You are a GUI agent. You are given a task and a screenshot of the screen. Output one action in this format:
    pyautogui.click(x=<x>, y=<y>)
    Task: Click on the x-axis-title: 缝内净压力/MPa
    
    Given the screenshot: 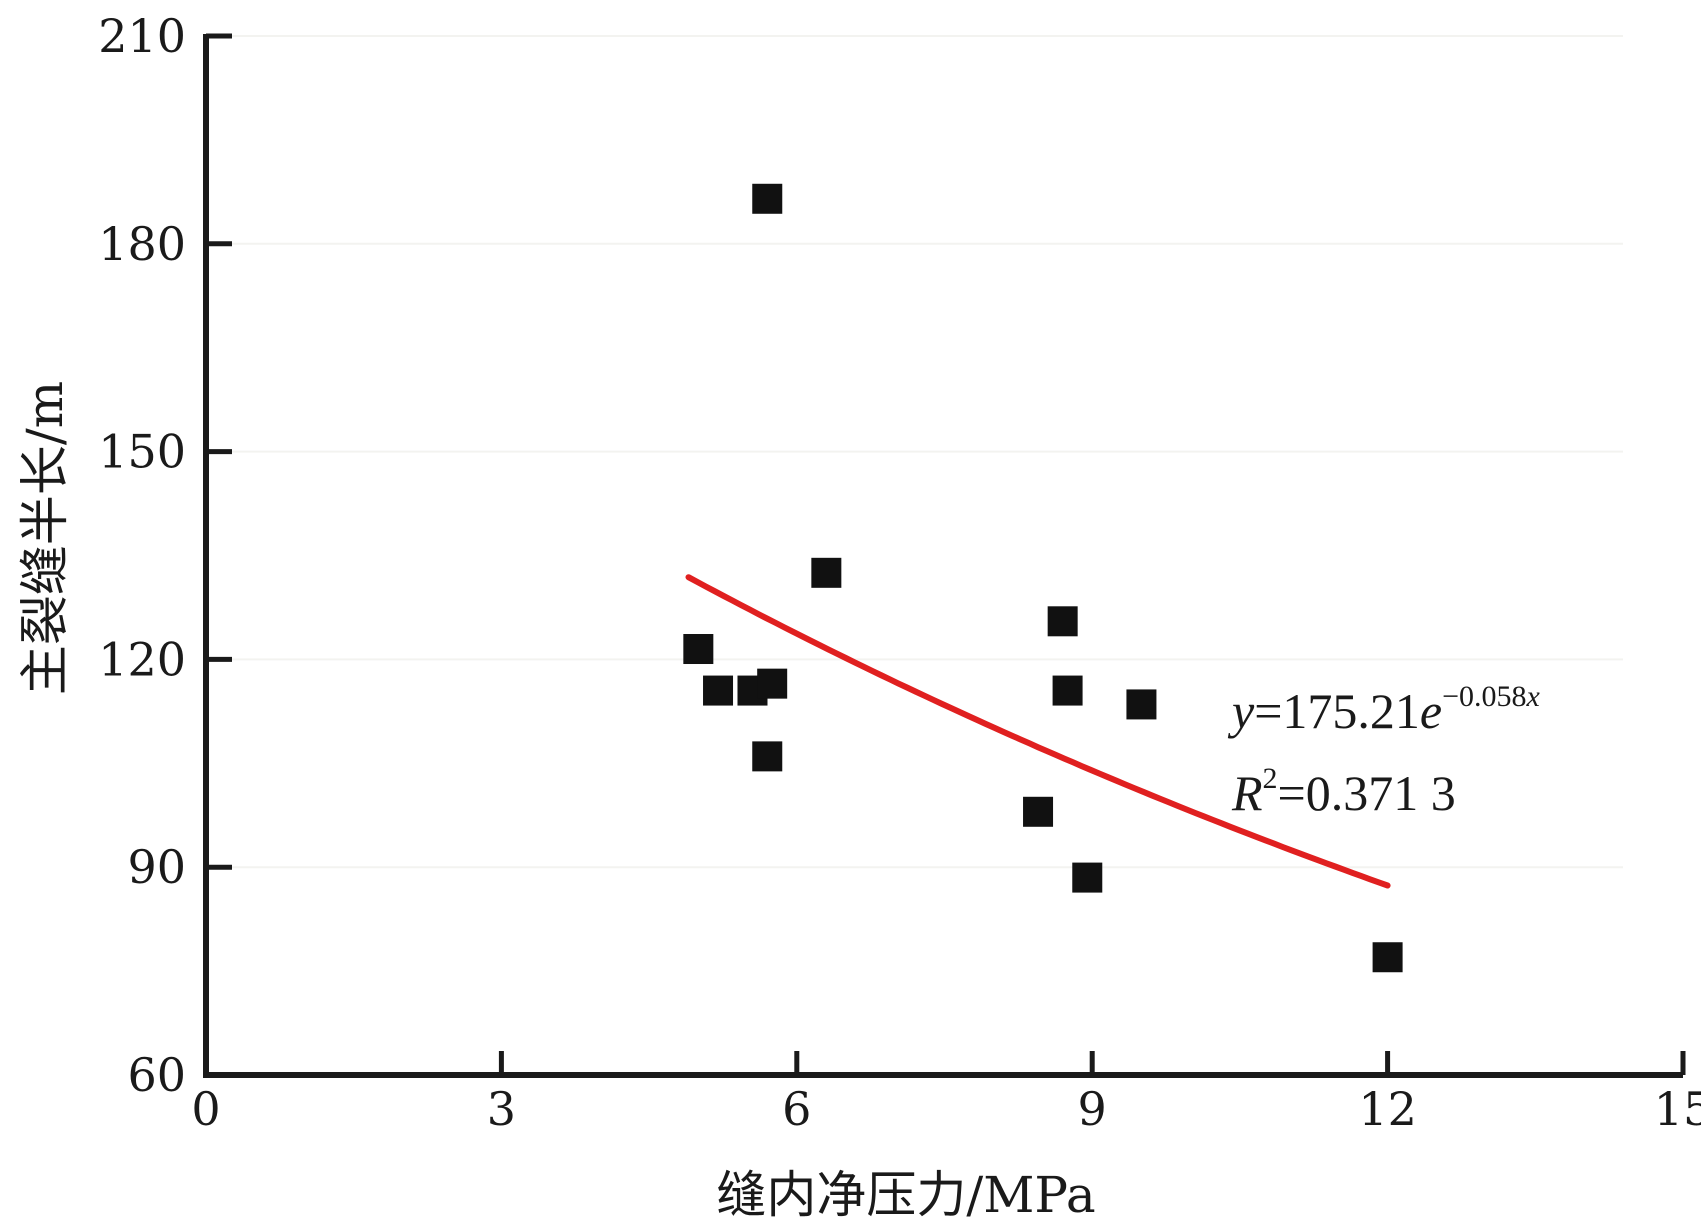 What is the action you would take?
    pyautogui.click(x=905, y=1195)
    